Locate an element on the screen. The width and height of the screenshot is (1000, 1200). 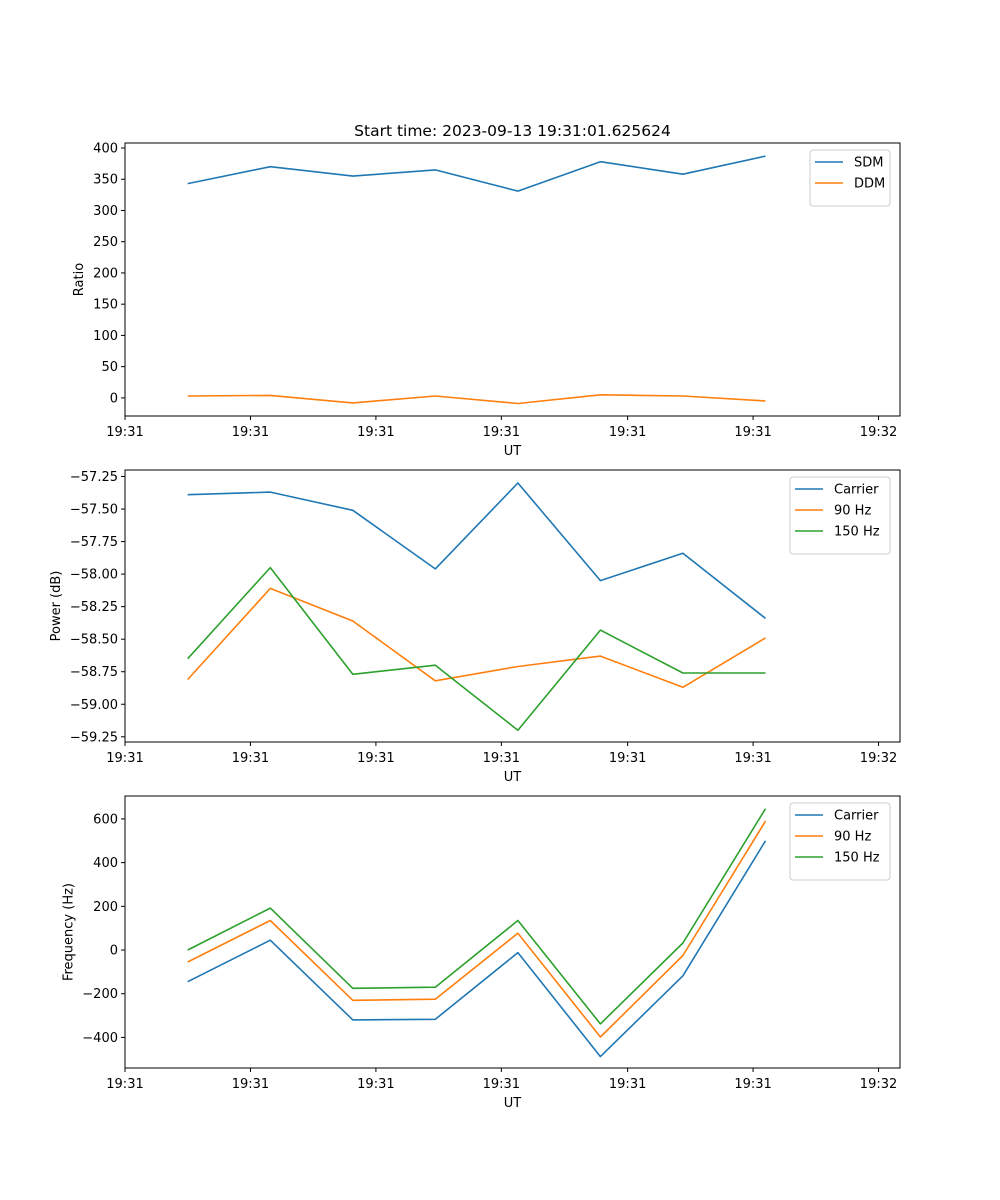
power-legend: Carrier 90 Hz 150 Hz is located at coordinates (840, 515).